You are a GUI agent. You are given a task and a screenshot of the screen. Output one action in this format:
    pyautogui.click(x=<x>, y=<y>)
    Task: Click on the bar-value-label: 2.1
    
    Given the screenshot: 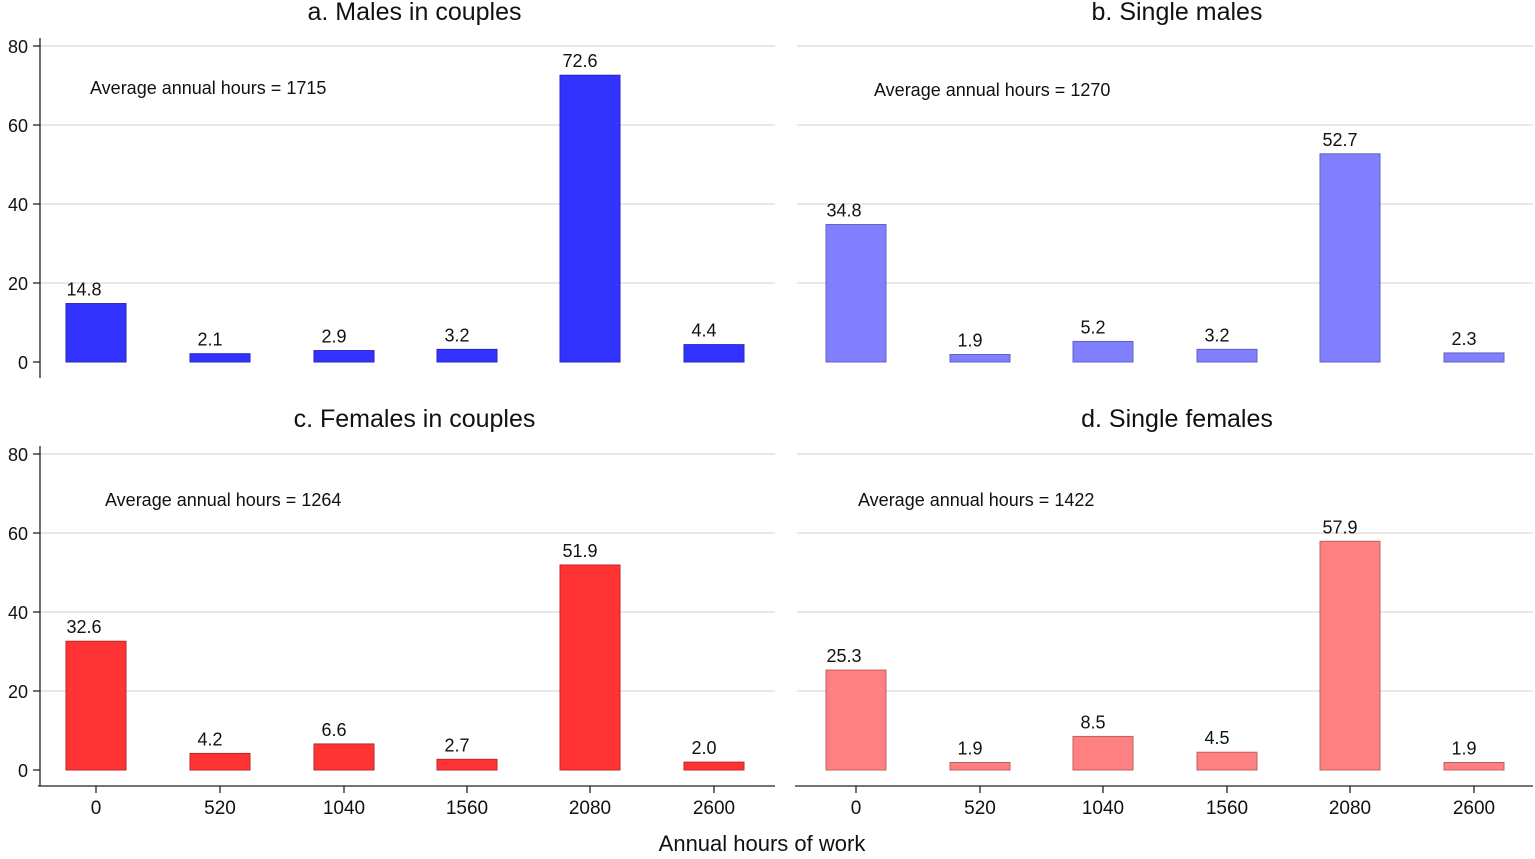 What is the action you would take?
    pyautogui.click(x=209, y=340)
    